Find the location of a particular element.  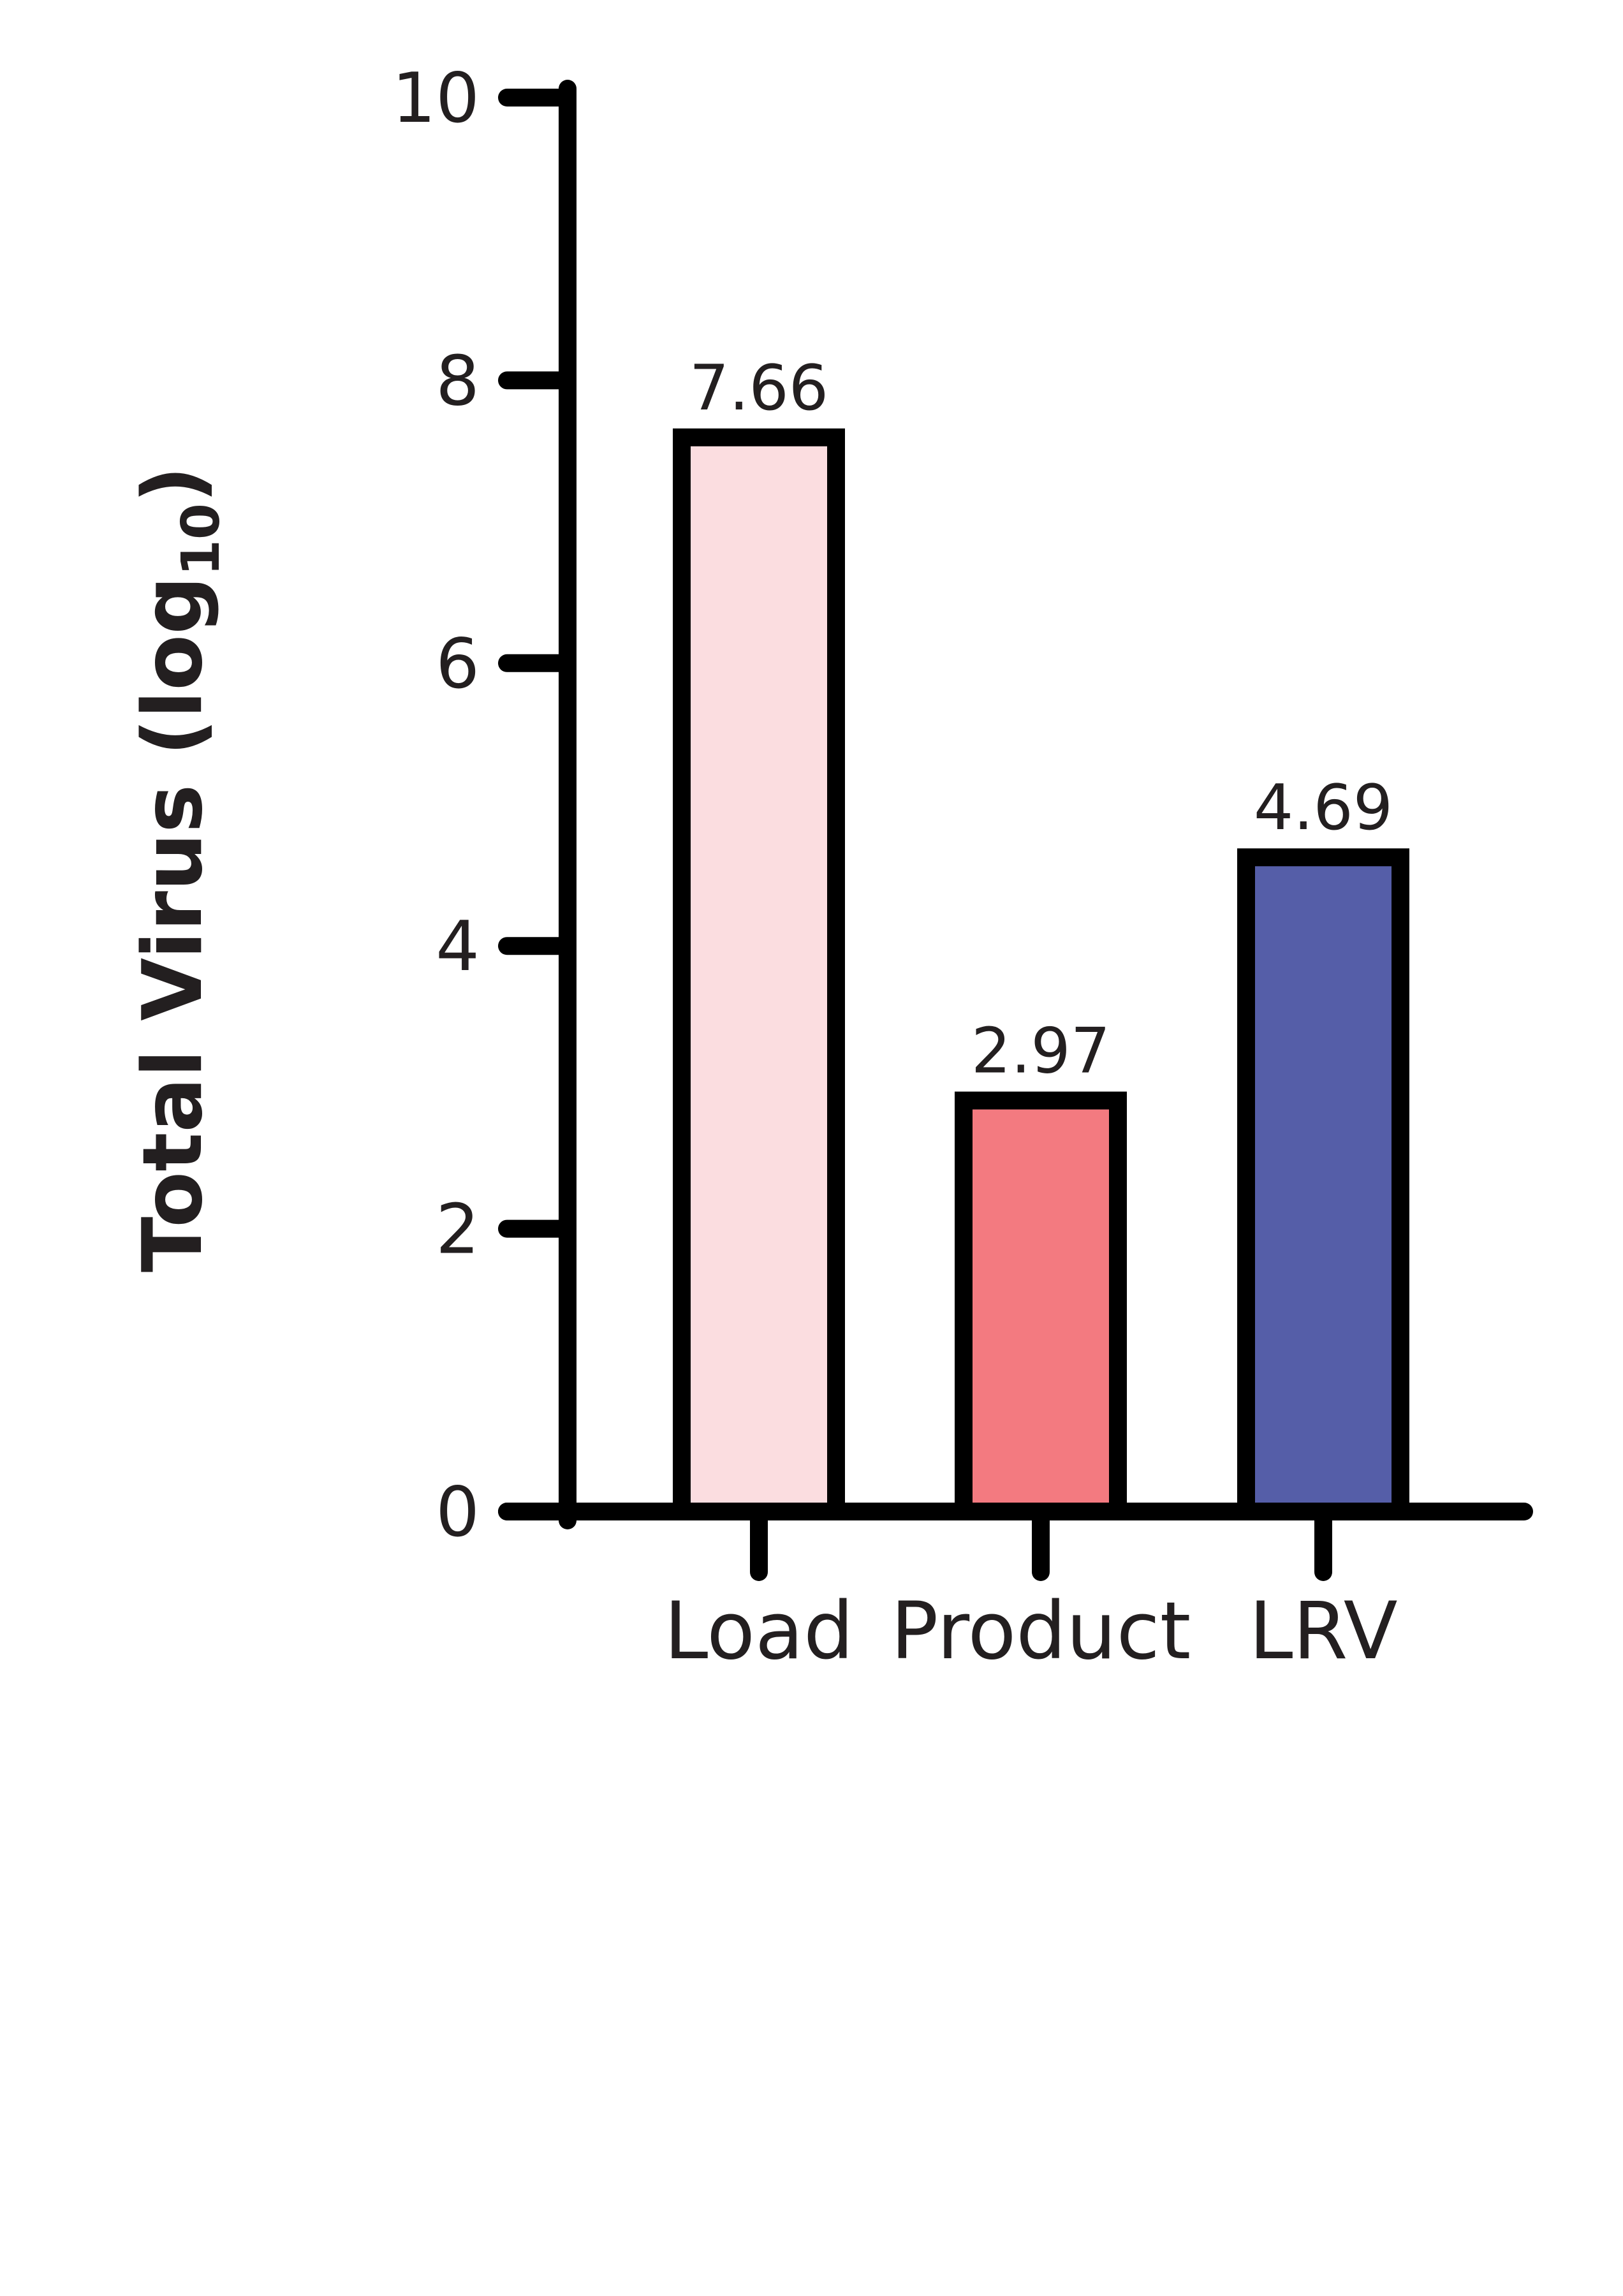

y-axis-title: Total Virus (log10) is located at coordinates (179, 870).